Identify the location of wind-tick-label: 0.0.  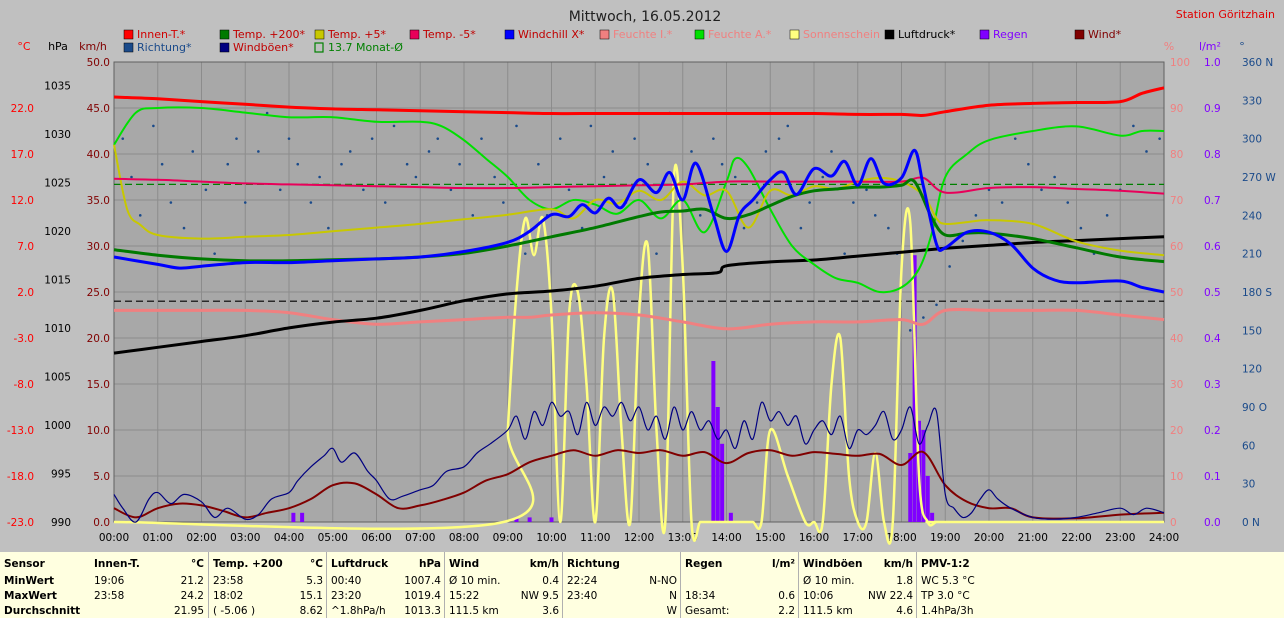
(101, 523).